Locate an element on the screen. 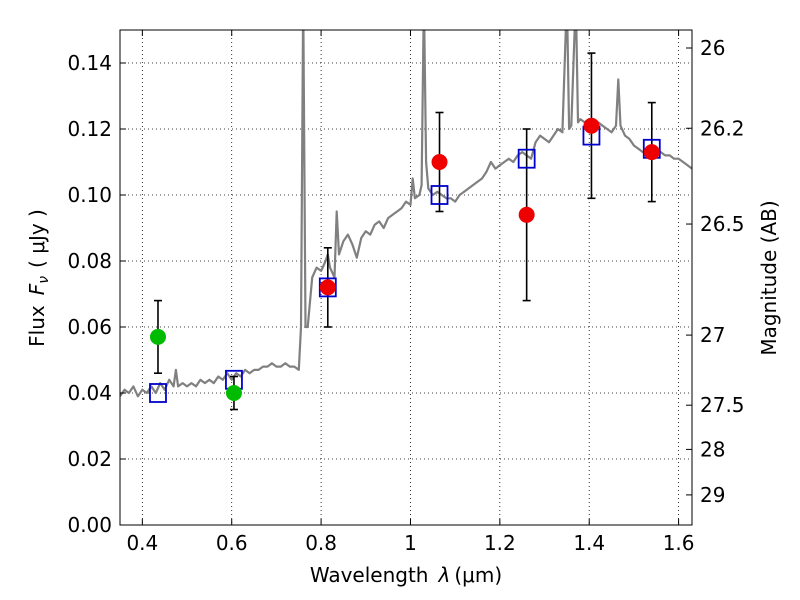 Image resolution: width=800 pixels, height=600 pixels. y-tick-label: 0.12 is located at coordinates (89, 129).